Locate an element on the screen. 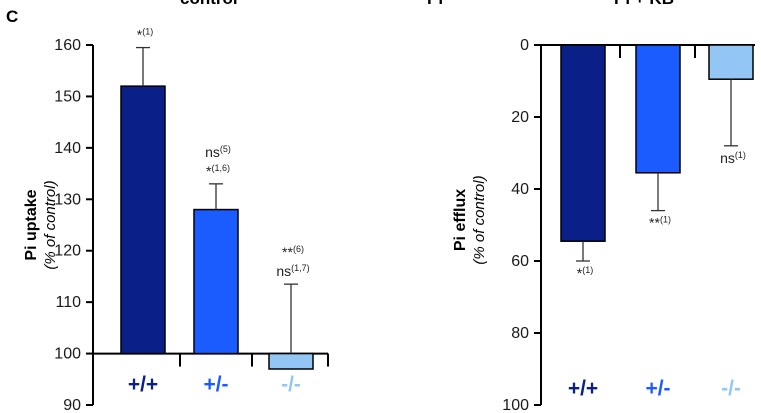 The height and width of the screenshot is (413, 761). y-tick-label: 80 is located at coordinates (520, 333).